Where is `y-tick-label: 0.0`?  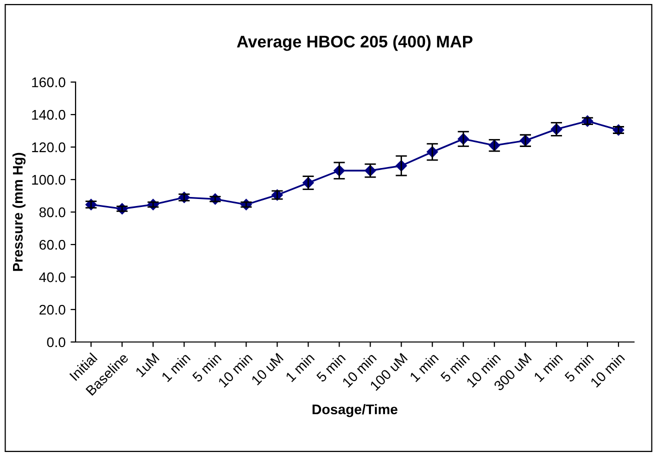
y-tick-label: 0.0 is located at coordinates (56, 342).